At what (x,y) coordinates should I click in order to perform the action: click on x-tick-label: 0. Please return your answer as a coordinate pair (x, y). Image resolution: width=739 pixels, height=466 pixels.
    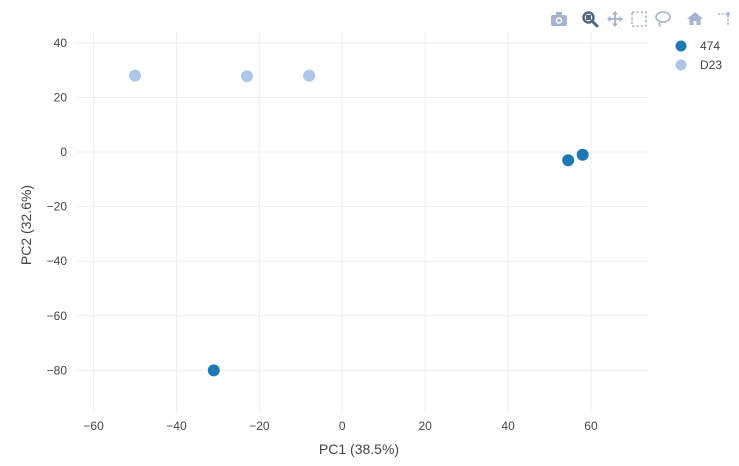
    Looking at the image, I should click on (342, 426).